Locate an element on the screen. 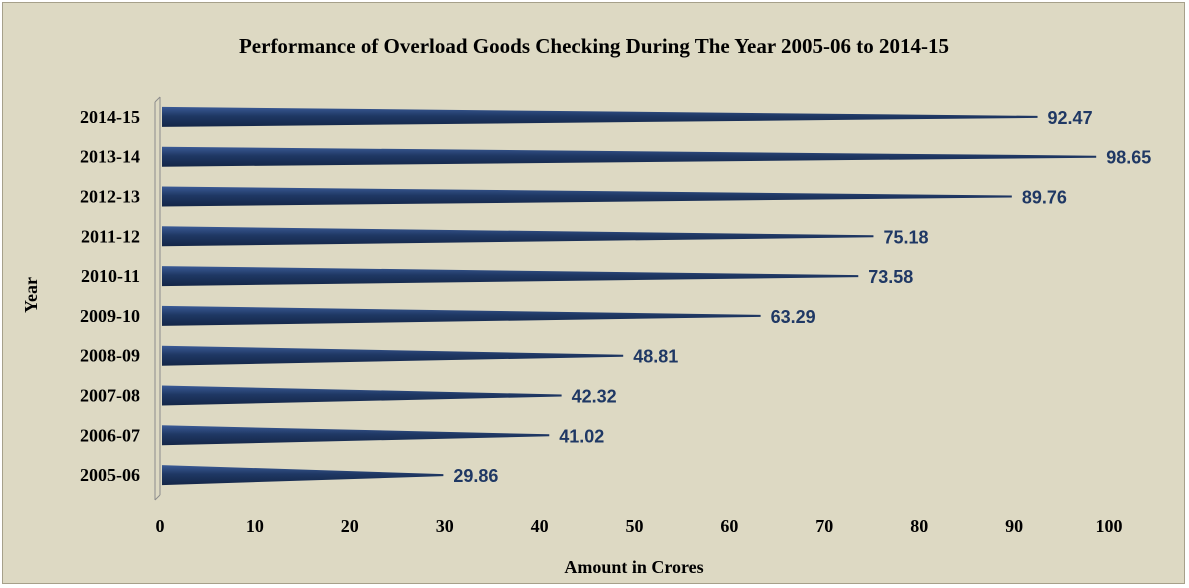 This screenshot has height=588, width=1189. data-label-2008-09: 48.81 is located at coordinates (655, 357).